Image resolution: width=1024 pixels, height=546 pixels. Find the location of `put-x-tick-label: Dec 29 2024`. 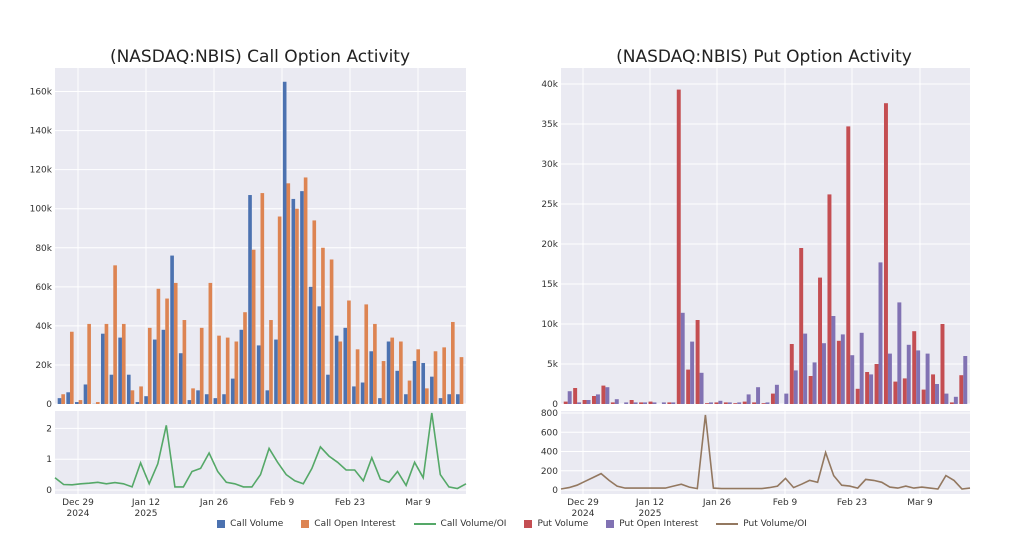

put-x-tick-label: Dec 29 2024 is located at coordinates (583, 508).